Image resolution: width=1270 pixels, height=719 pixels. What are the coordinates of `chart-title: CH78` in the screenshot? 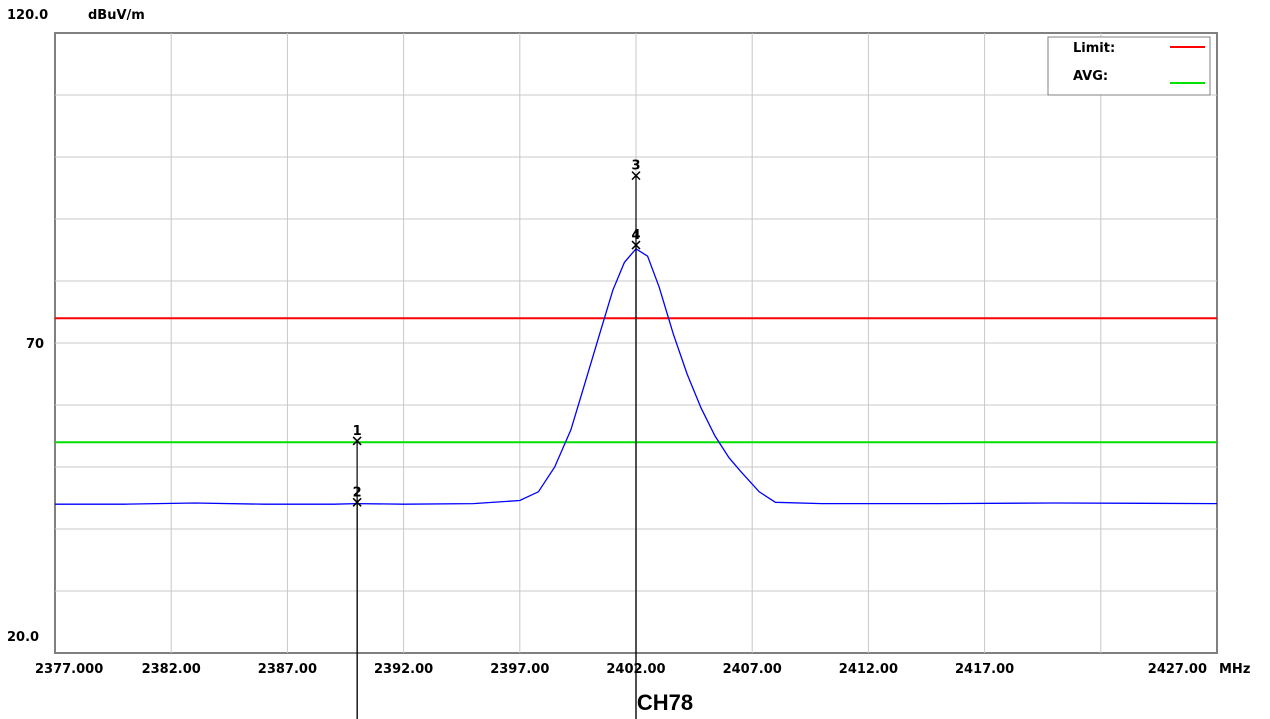 It's located at (665, 702).